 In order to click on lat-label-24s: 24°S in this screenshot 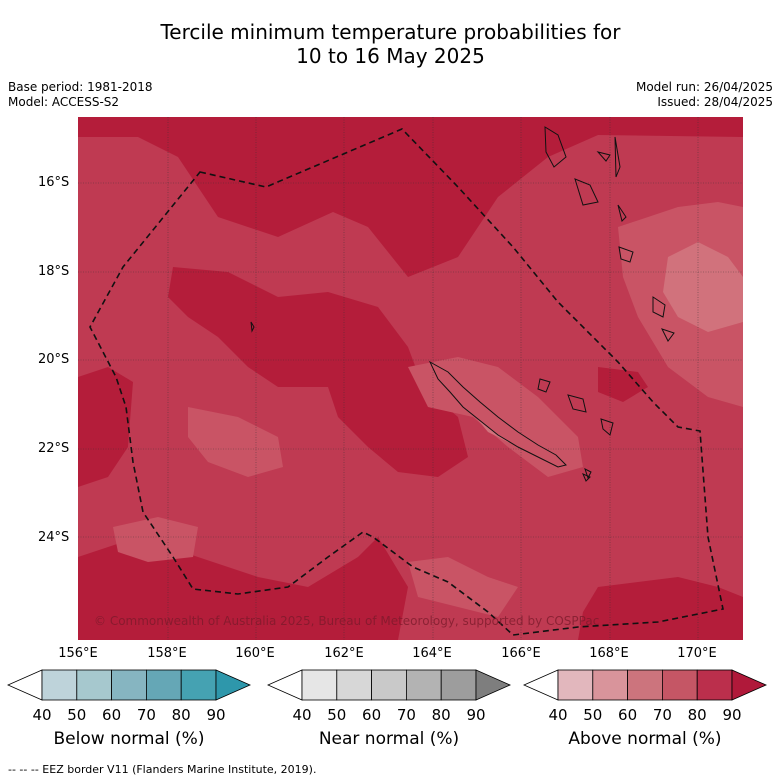, I will do `click(54, 537)`.